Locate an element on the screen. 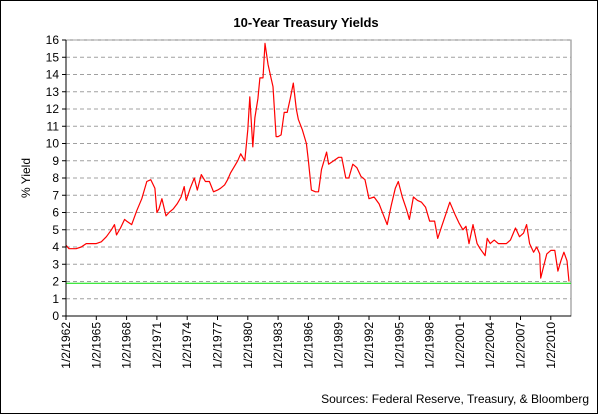 The image size is (598, 414). x-tick-label: 1/2/2010 is located at coordinates (551, 345).